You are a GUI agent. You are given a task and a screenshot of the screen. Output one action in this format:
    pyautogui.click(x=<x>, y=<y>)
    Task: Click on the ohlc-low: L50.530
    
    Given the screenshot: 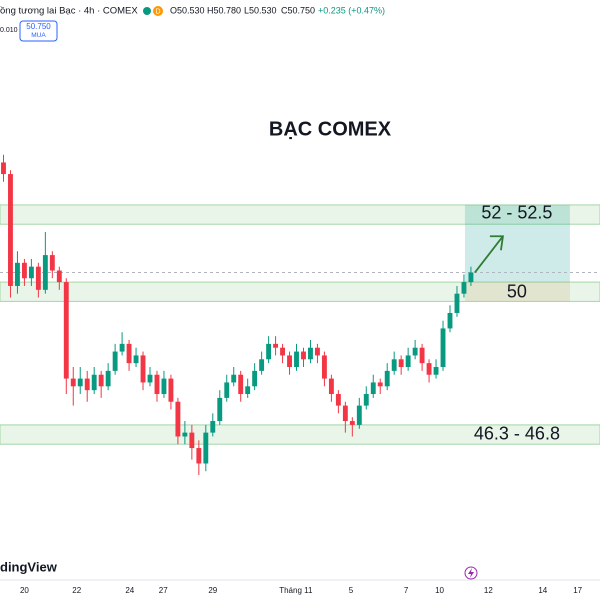 What is the action you would take?
    pyautogui.click(x=260, y=10)
    